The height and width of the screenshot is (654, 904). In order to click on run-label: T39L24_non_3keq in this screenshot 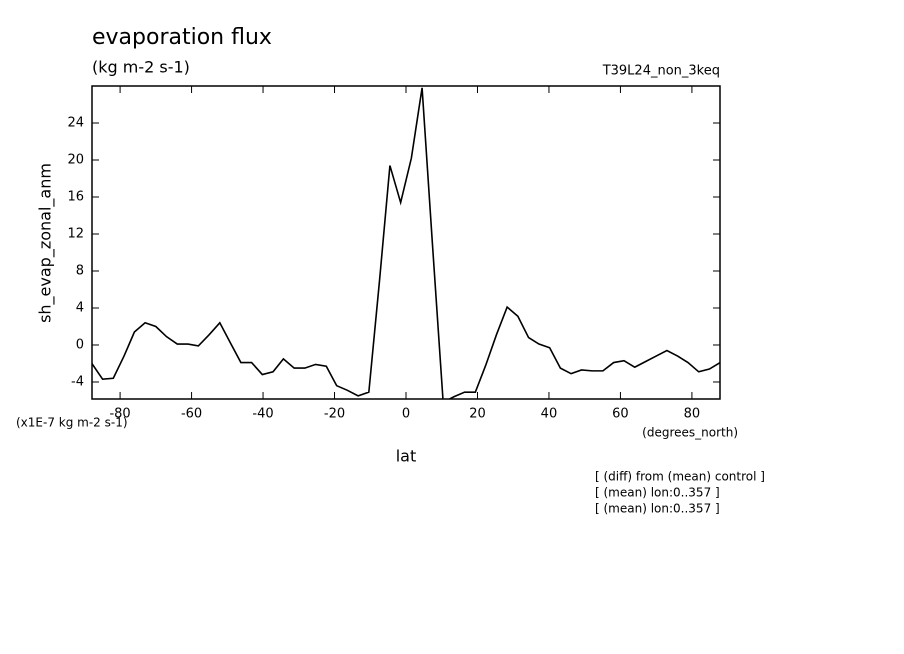, I will do `click(661, 71)`.